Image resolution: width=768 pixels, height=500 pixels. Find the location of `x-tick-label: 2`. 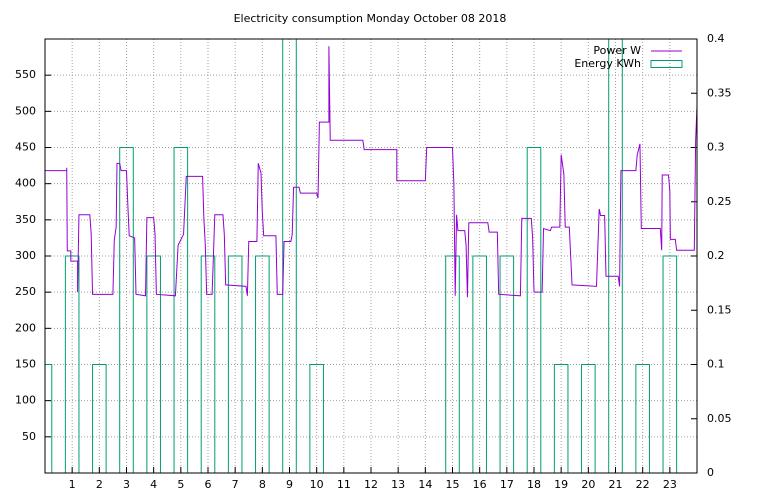

x-tick-label: 2 is located at coordinates (99, 484).